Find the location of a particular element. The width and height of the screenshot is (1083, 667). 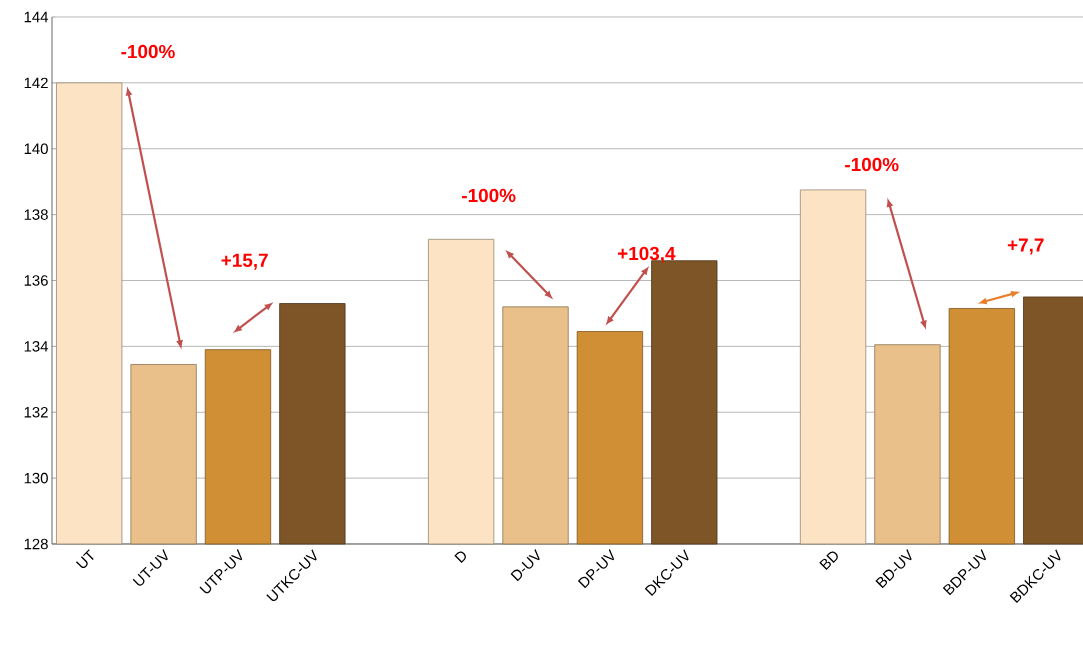

y-tick-label: 134 is located at coordinates (36, 346).